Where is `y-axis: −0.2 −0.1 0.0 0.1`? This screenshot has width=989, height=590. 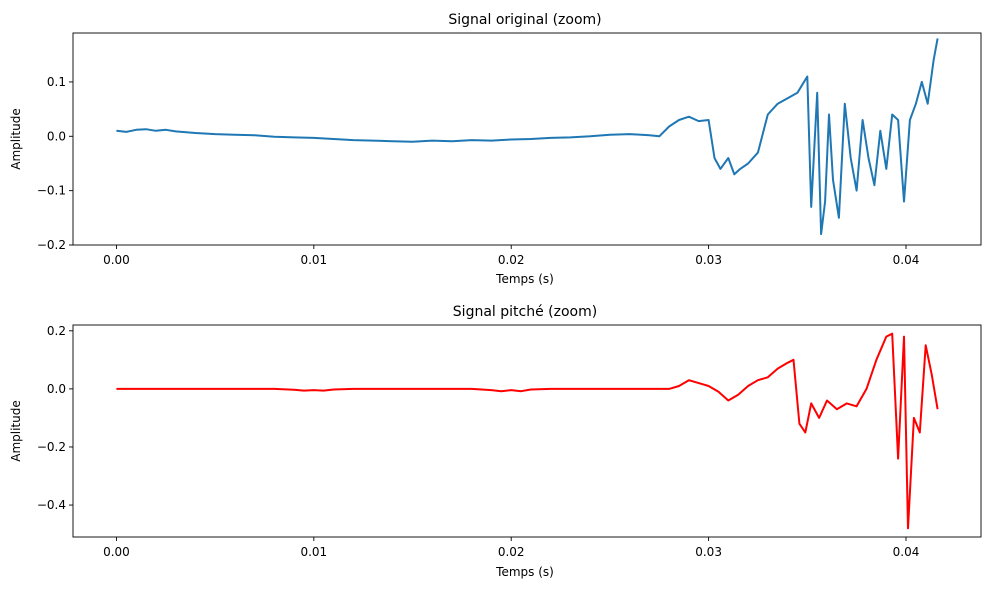 y-axis: −0.2 −0.1 0.0 0.1 is located at coordinates (55, 163).